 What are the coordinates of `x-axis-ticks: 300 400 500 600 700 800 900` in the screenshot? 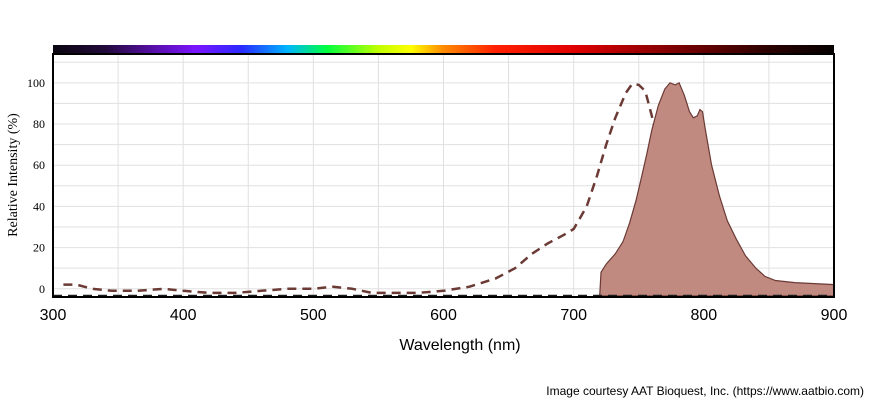 It's located at (444, 315).